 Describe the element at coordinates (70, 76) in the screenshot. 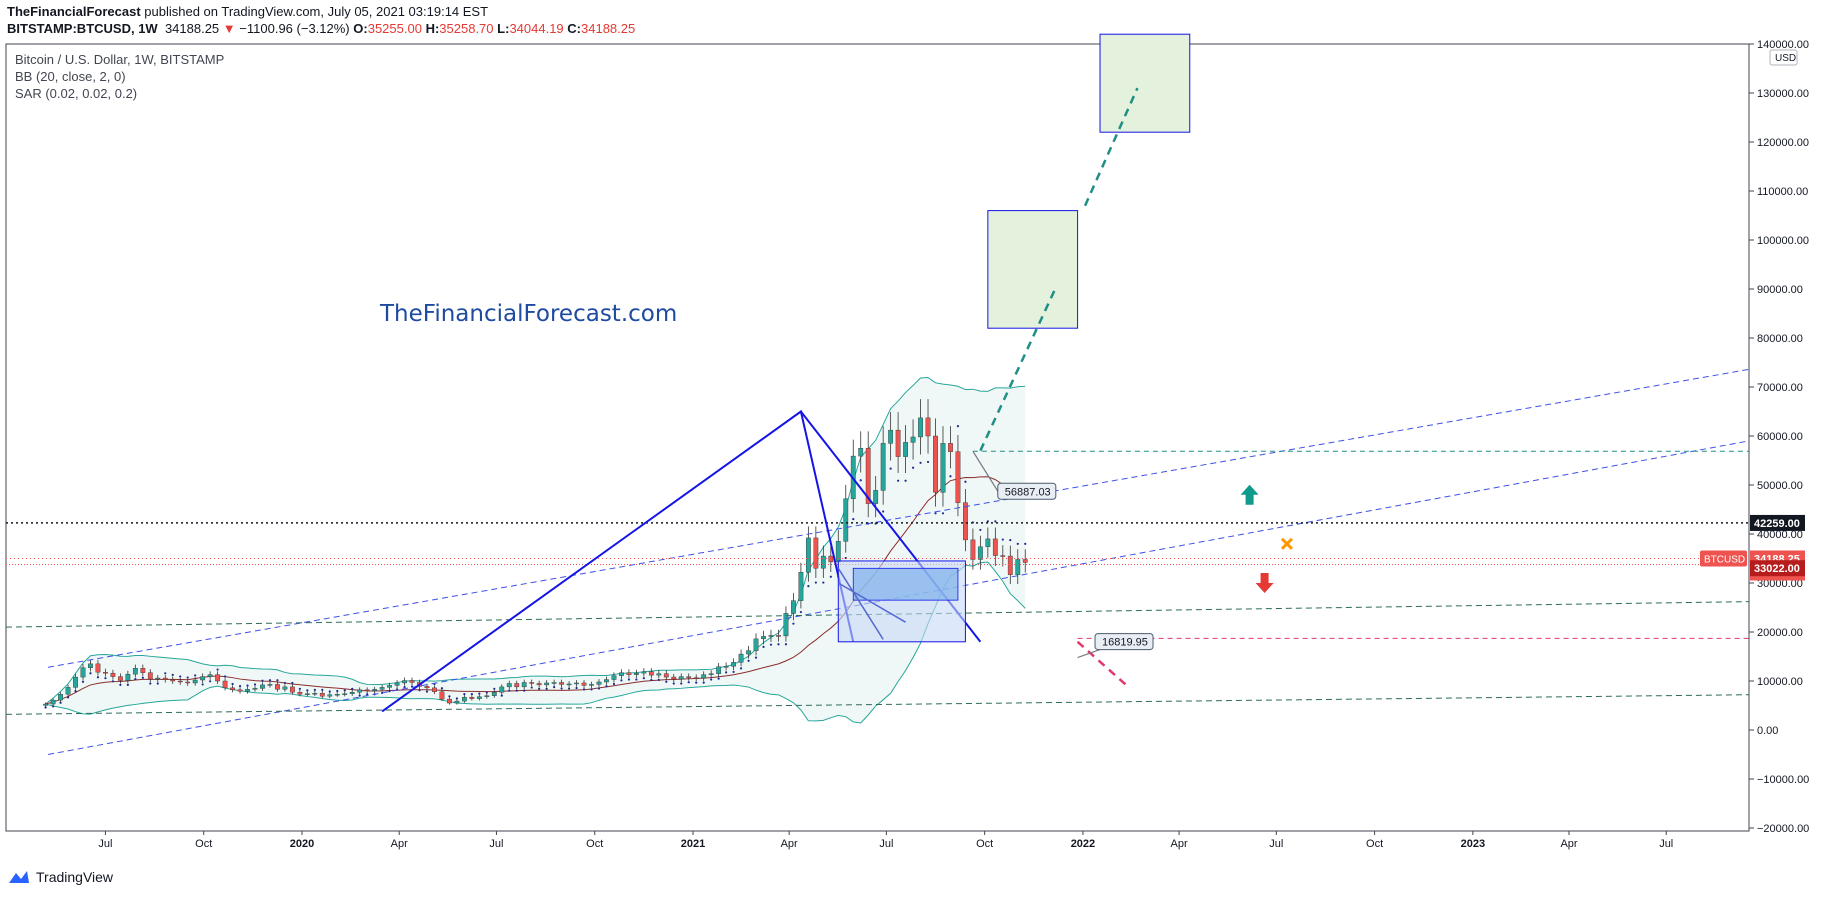

I see `bb-indicator-label: BB (20, close, 2, 0)` at that location.